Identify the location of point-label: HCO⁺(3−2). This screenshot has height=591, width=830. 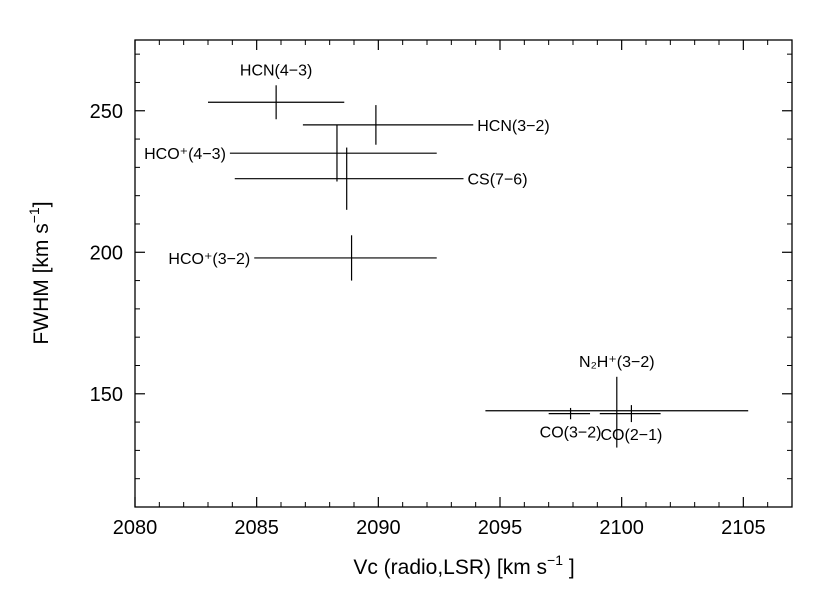
(209, 259).